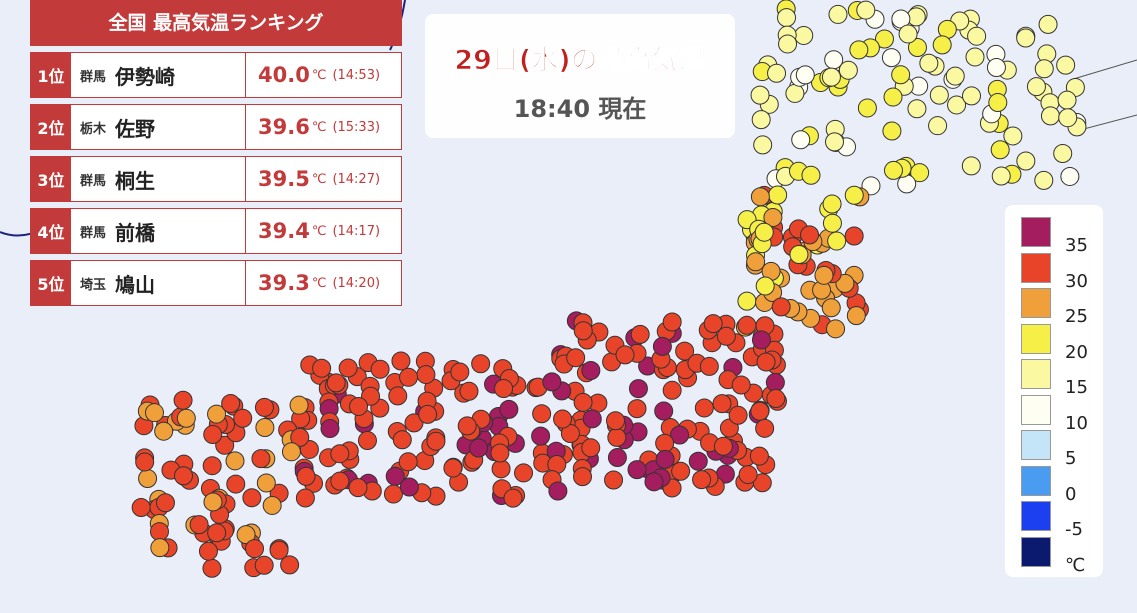 The image size is (1137, 613). Describe the element at coordinates (1071, 458) in the screenshot. I see `legend-label: 5` at that location.